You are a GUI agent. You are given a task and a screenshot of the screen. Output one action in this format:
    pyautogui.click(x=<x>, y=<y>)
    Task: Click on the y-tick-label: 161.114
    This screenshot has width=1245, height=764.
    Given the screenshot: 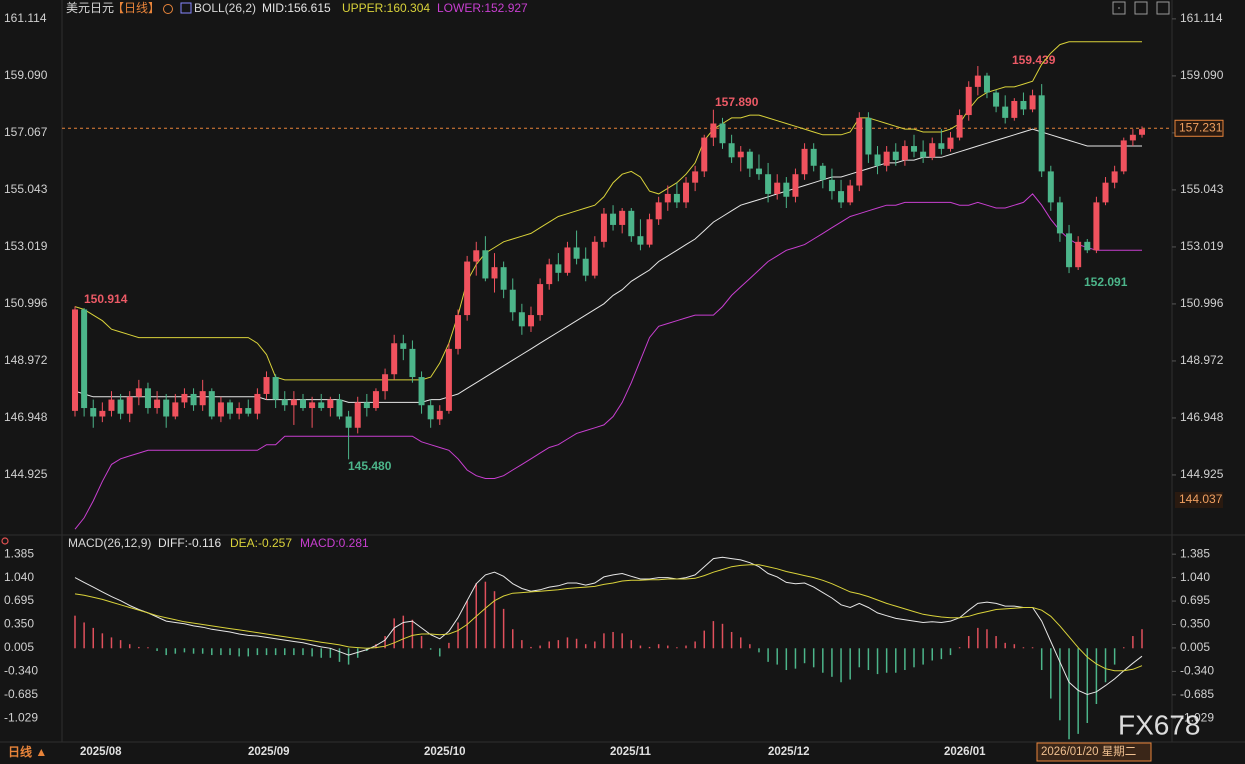 What is the action you would take?
    pyautogui.click(x=1201, y=18)
    